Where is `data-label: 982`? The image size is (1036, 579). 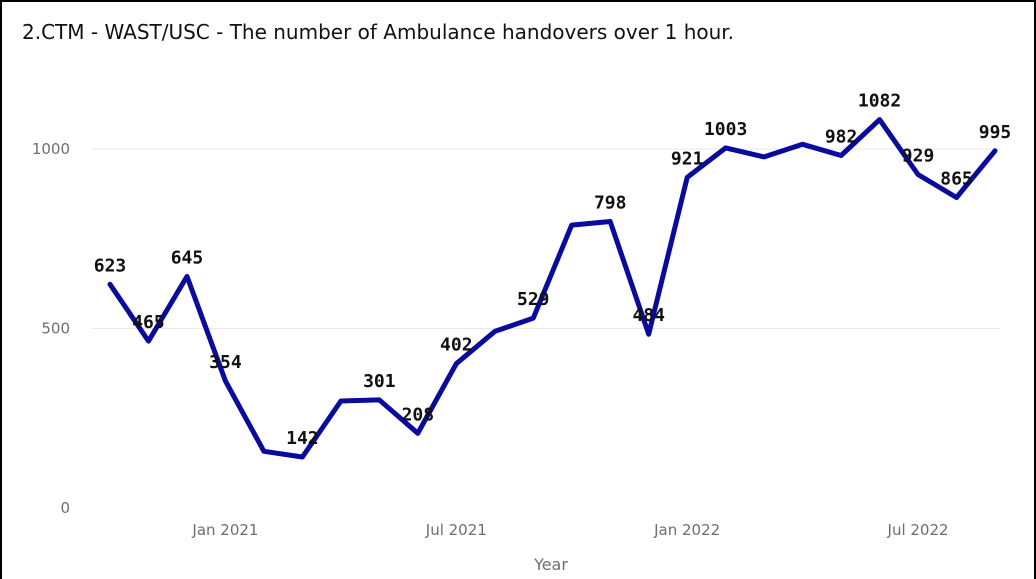 data-label: 982 is located at coordinates (841, 136).